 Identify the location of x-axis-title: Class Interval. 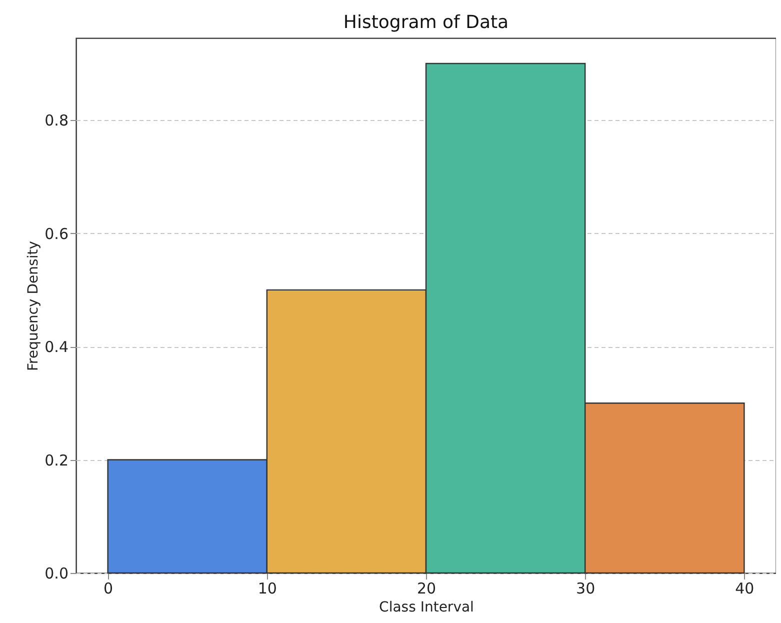
(426, 608).